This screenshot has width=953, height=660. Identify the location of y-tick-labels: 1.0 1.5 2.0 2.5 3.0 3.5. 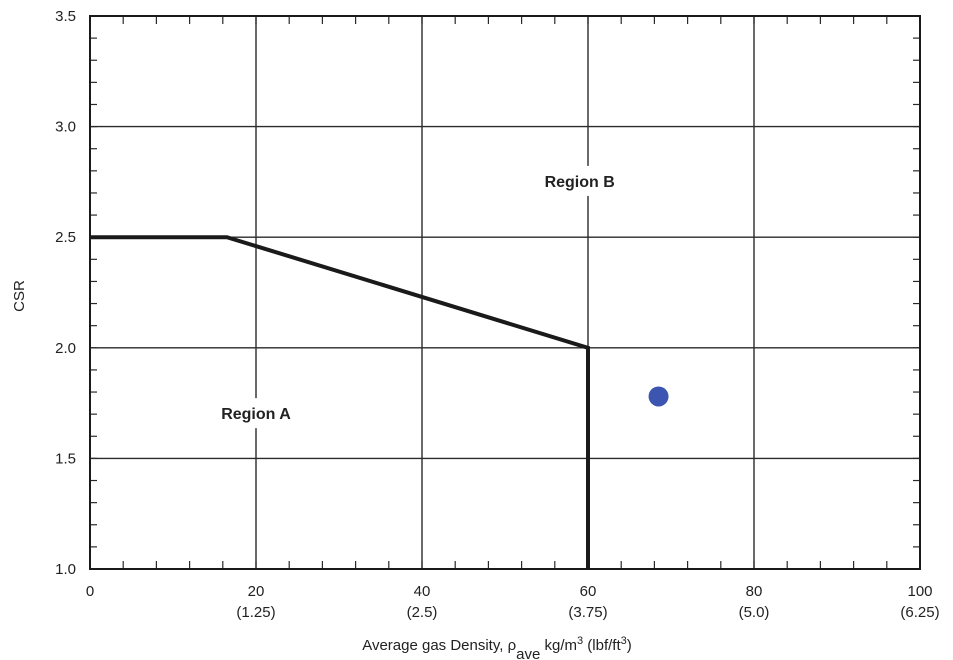
(65, 293).